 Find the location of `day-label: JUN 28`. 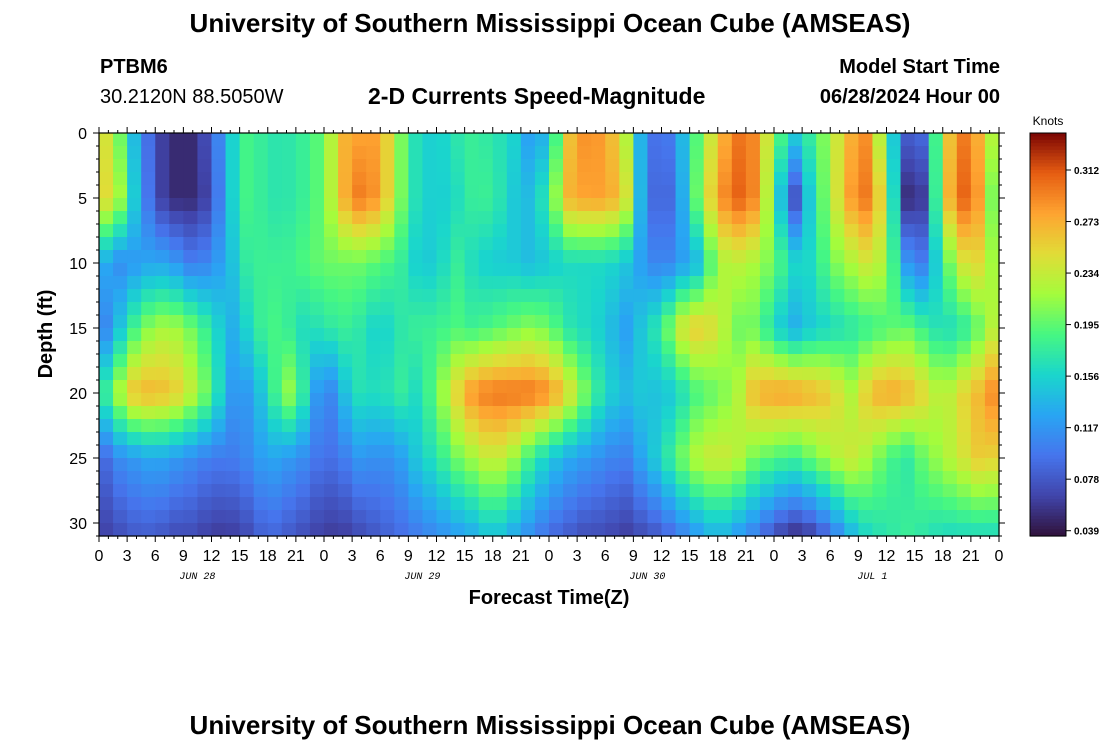

day-label: JUN 28 is located at coordinates (197, 577).